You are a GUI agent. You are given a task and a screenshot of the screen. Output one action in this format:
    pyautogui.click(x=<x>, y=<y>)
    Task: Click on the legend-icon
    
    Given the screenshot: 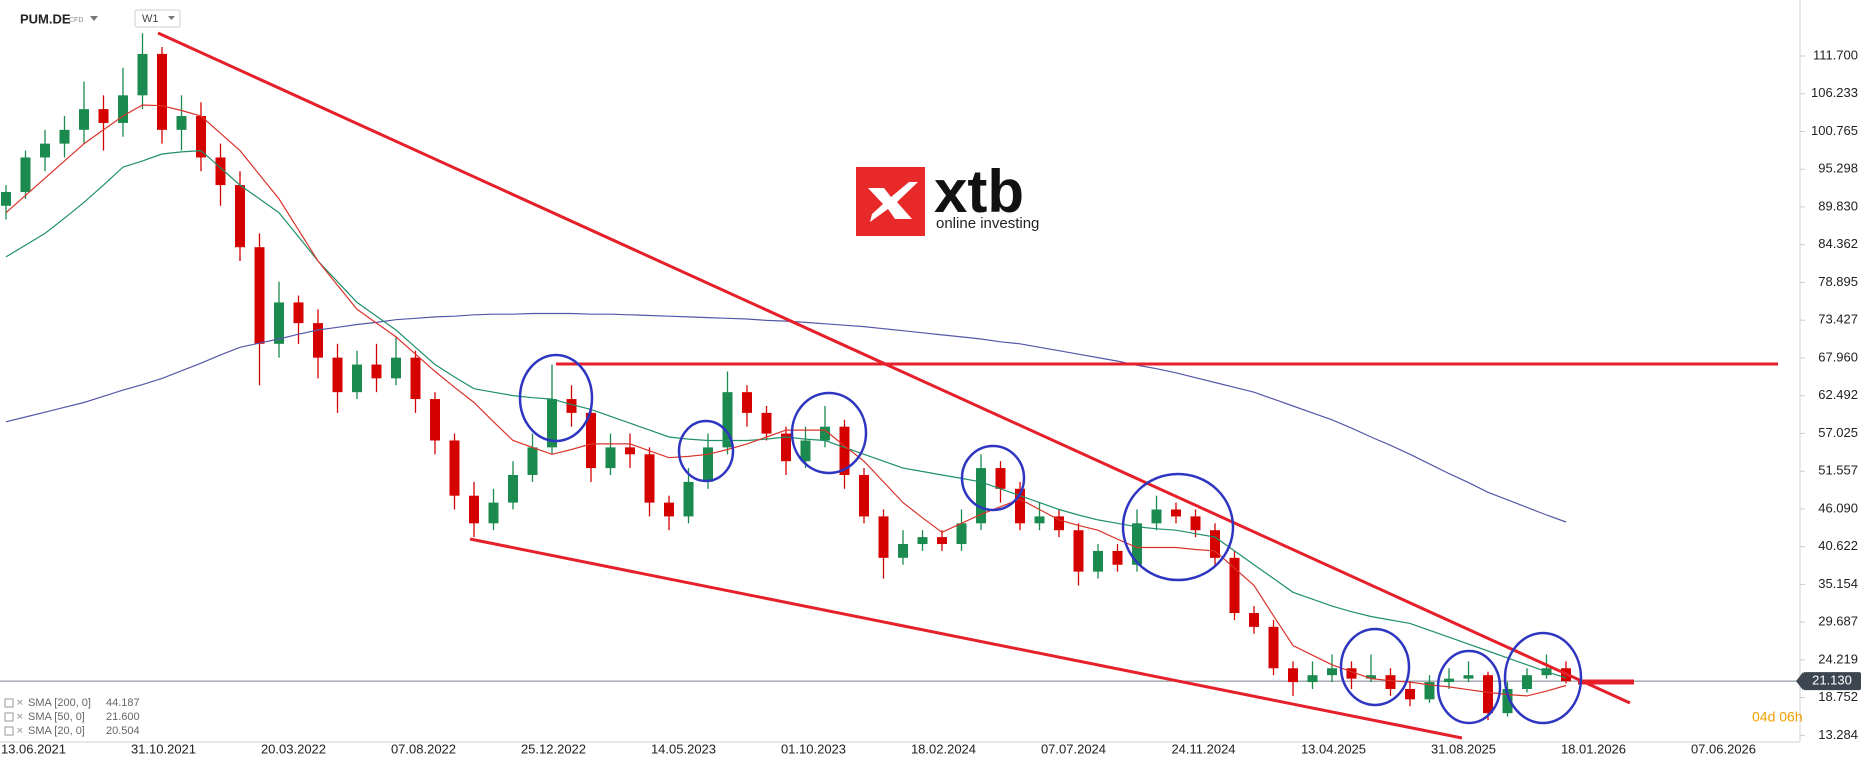 What is the action you would take?
    pyautogui.click(x=9, y=731)
    